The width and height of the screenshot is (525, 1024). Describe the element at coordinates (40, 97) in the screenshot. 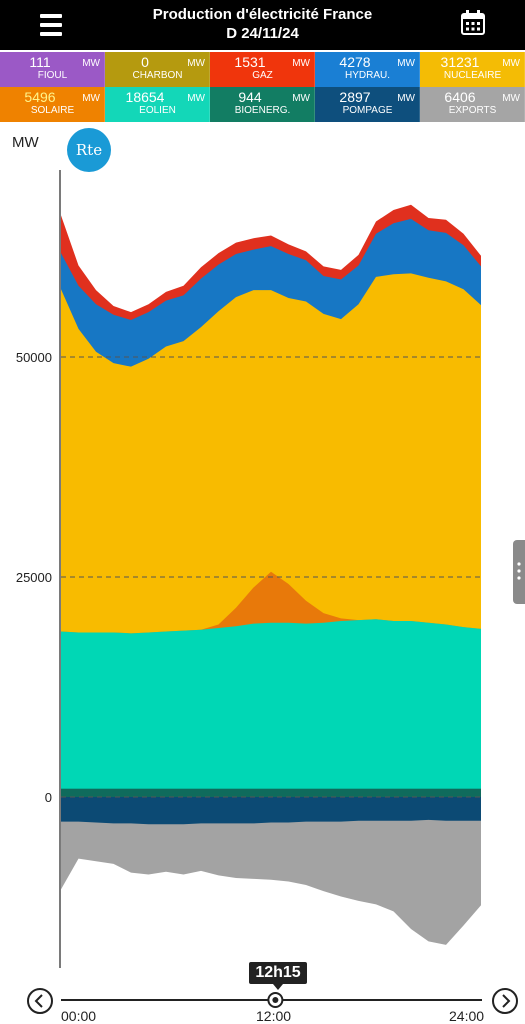

I see `tile-value: 5496` at that location.